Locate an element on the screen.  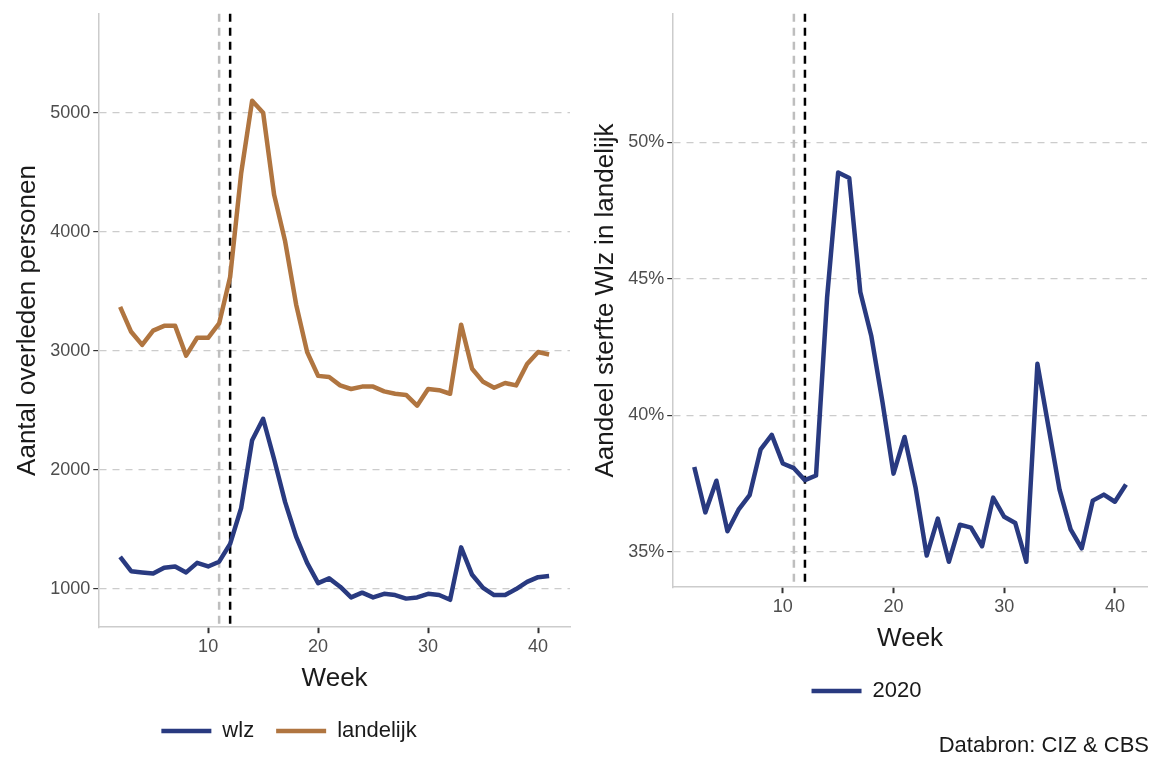
y-tick-label: 3000 is located at coordinates (70, 349).